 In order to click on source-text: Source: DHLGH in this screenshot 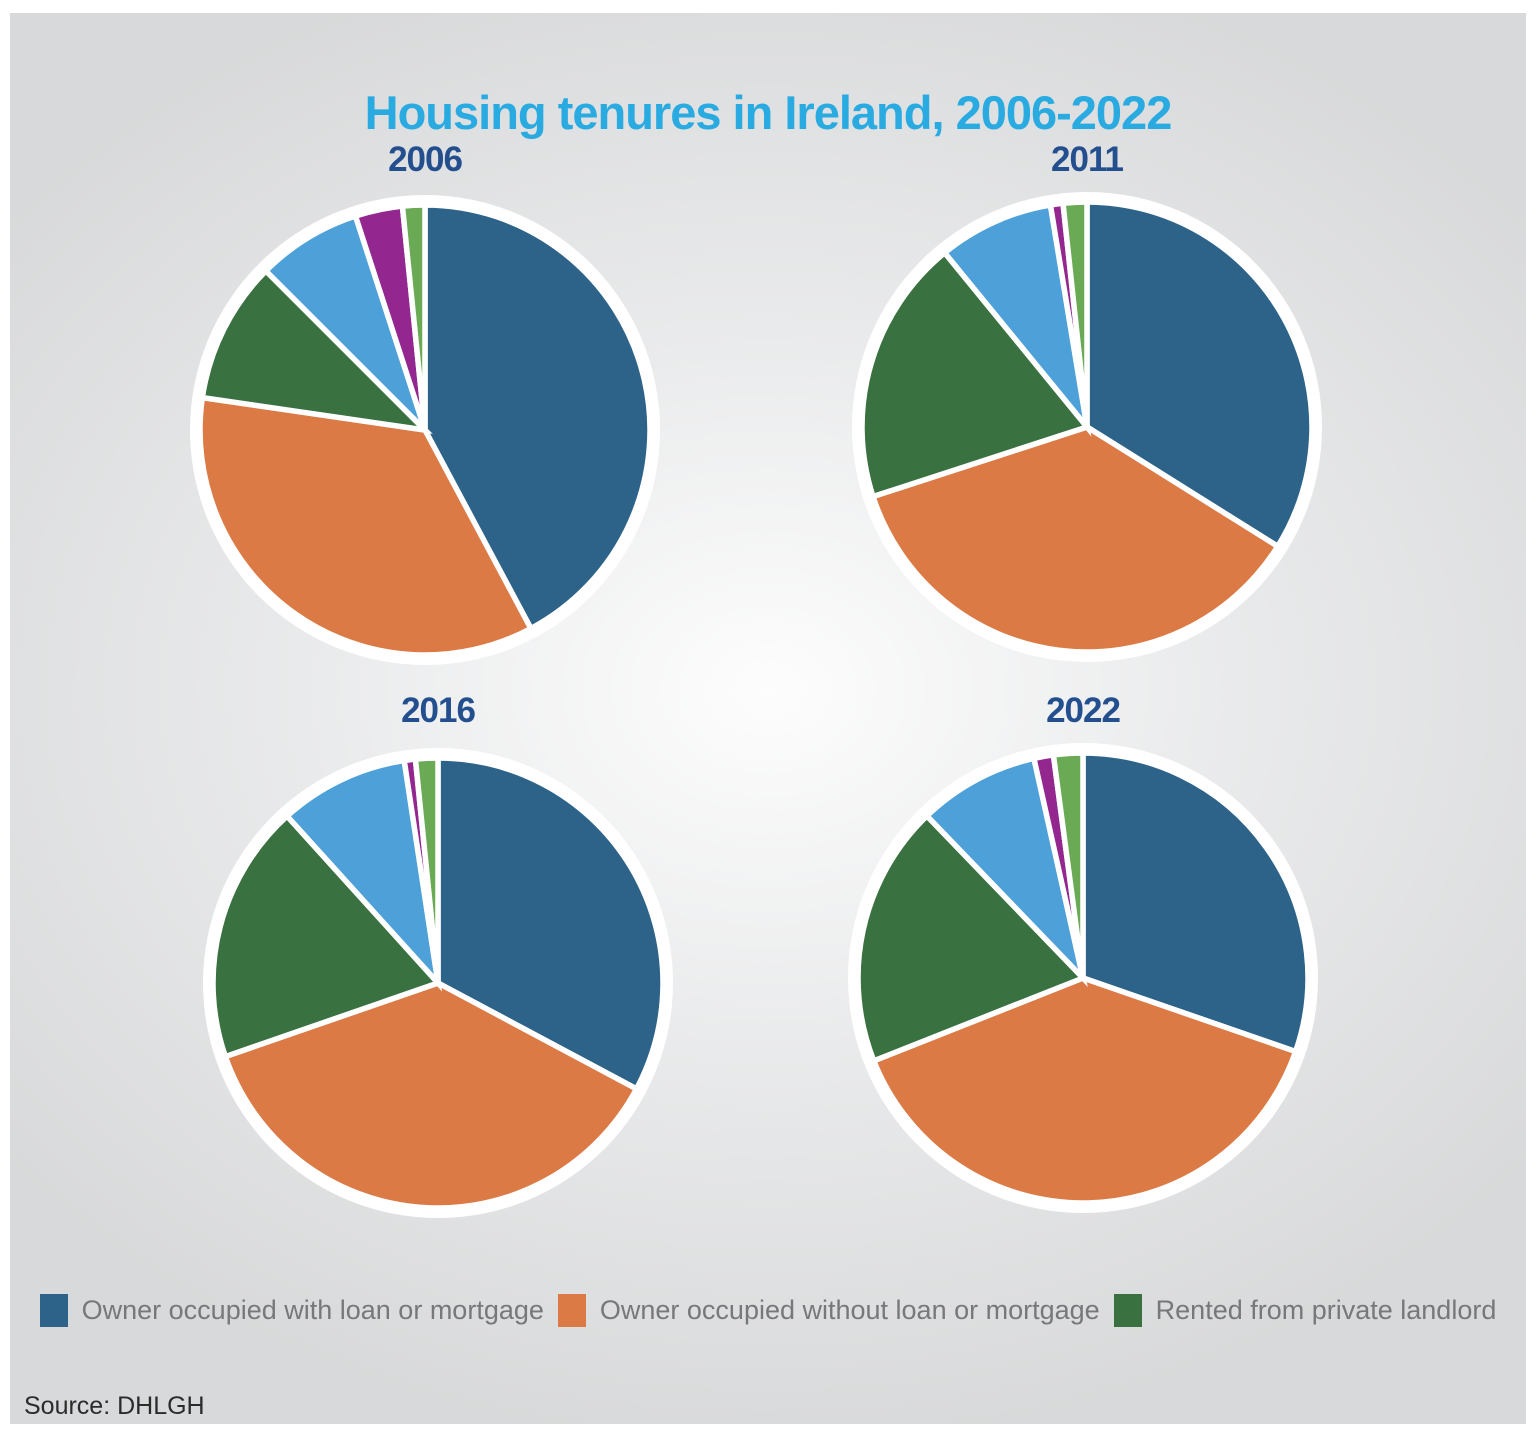, I will do `click(114, 1406)`.